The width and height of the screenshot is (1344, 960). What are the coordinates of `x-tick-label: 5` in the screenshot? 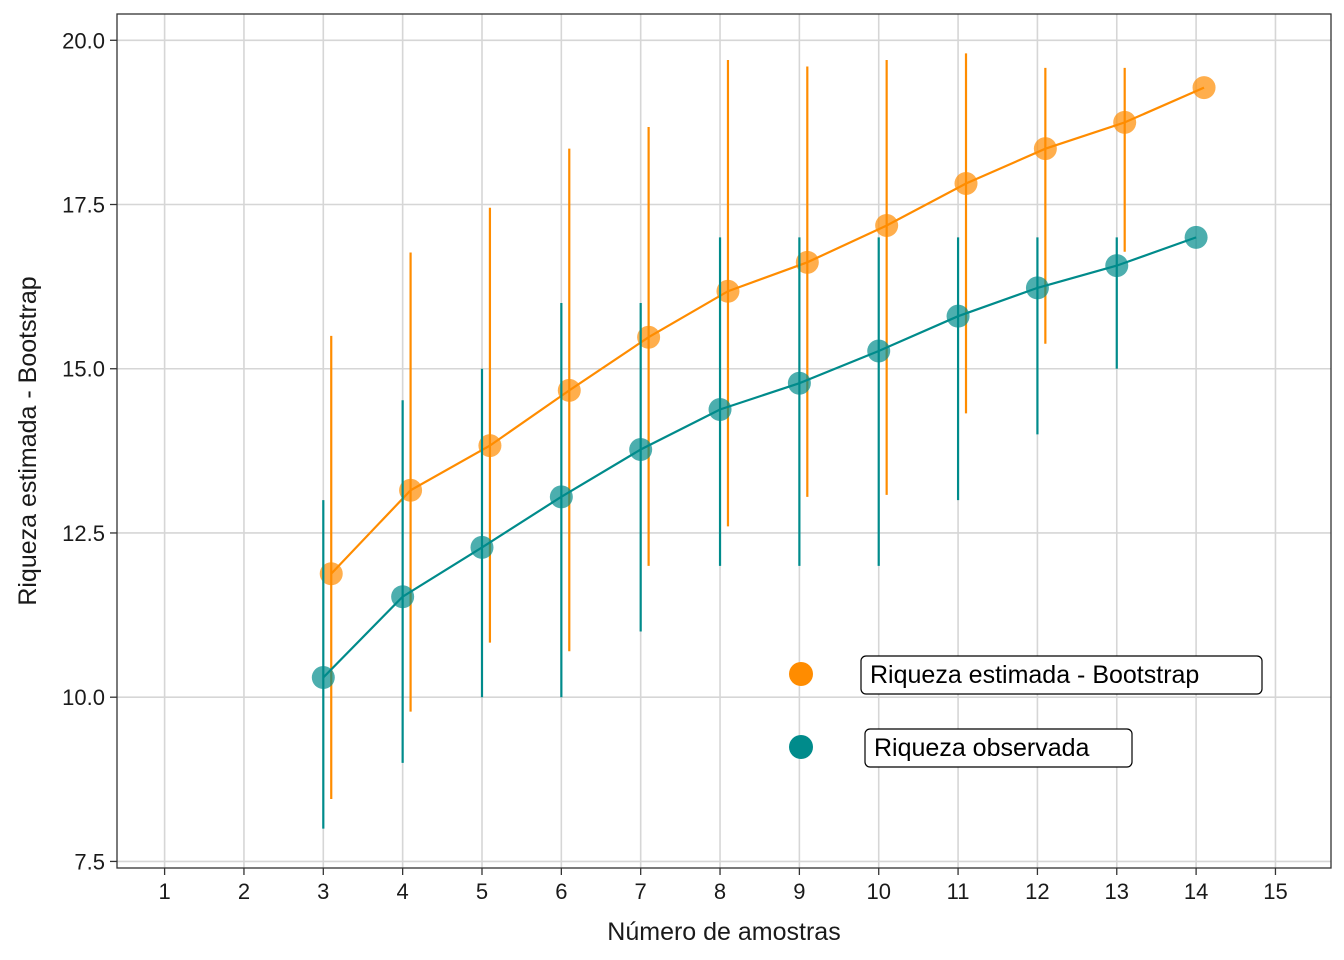 It's located at (482, 891).